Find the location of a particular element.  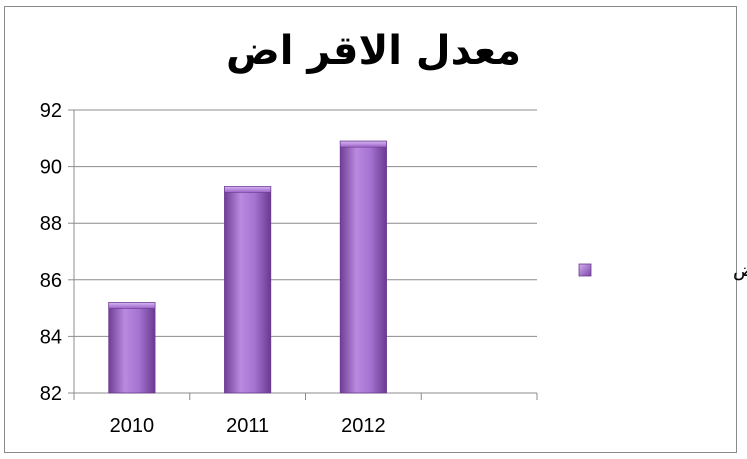

y-tick-label: 92 is located at coordinates (51, 111).